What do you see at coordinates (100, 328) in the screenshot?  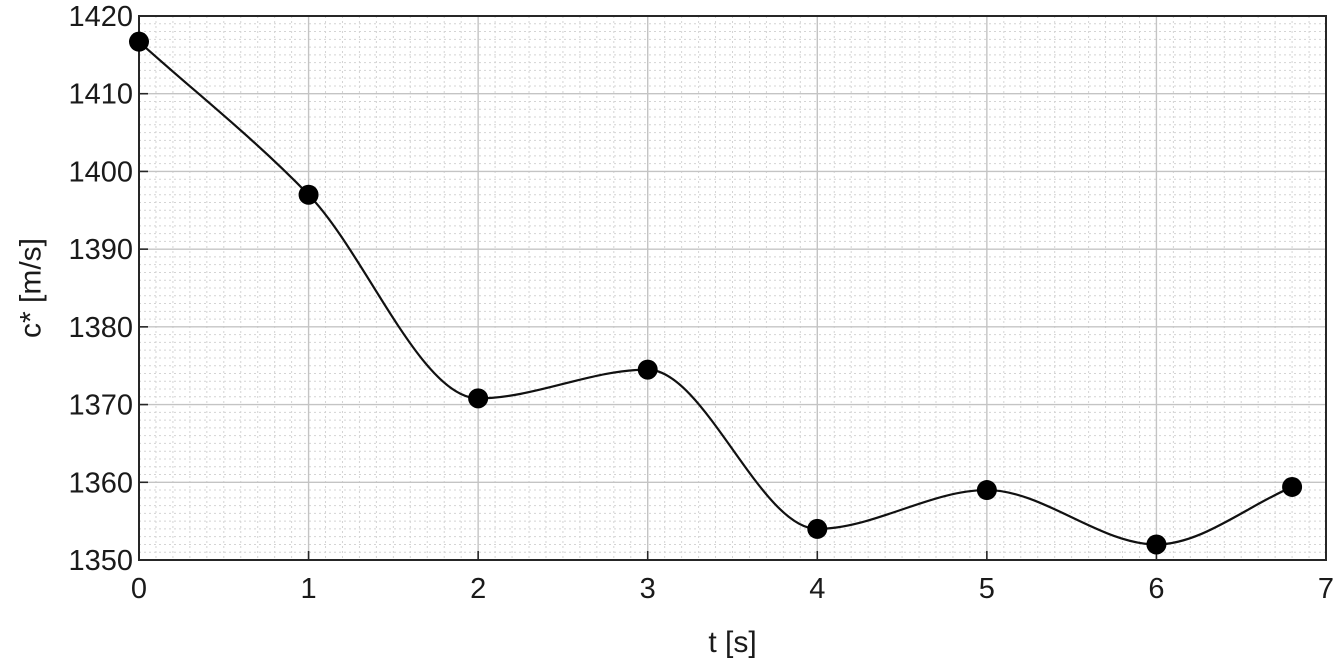 I see `y-tick-label: 1380` at bounding box center [100, 328].